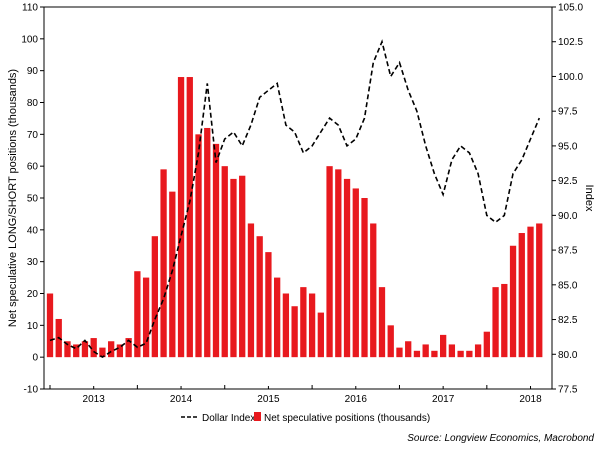  Describe the element at coordinates (29, 39) in the screenshot. I see `left-tick-label: 100` at that location.